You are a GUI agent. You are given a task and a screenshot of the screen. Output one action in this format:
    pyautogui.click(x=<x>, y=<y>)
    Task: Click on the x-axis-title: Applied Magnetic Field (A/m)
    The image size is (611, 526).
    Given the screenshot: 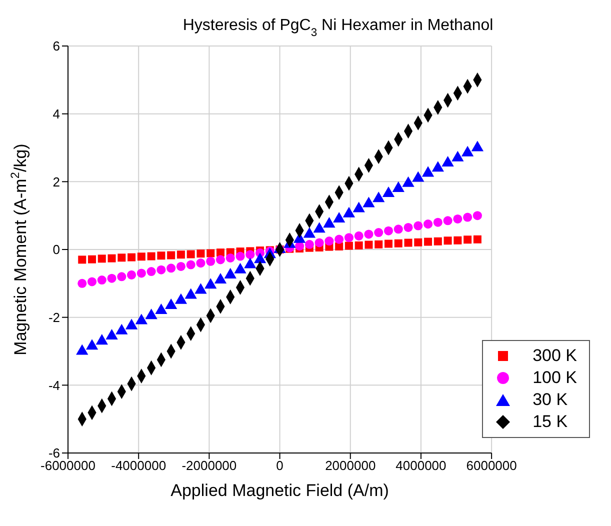 What is the action you would take?
    pyautogui.click(x=279, y=490)
    